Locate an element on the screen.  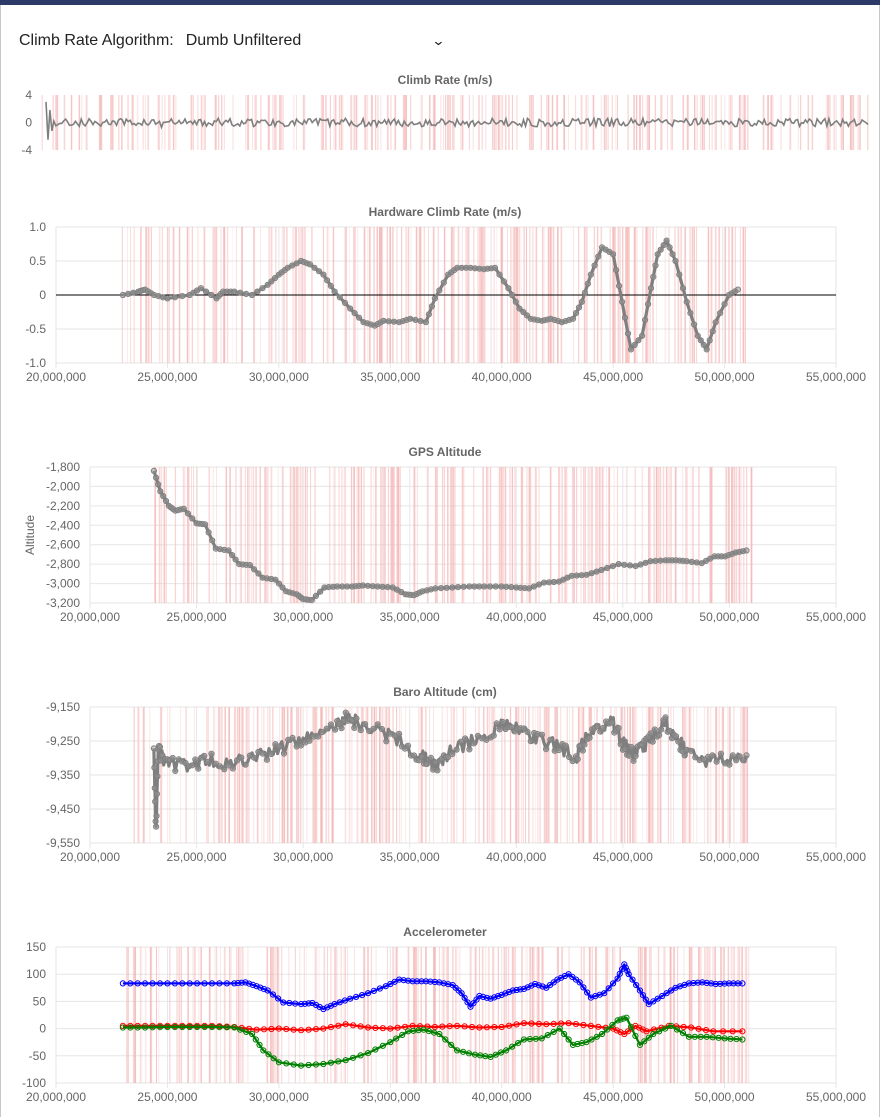
event-bars is located at coordinates (438, 1015).